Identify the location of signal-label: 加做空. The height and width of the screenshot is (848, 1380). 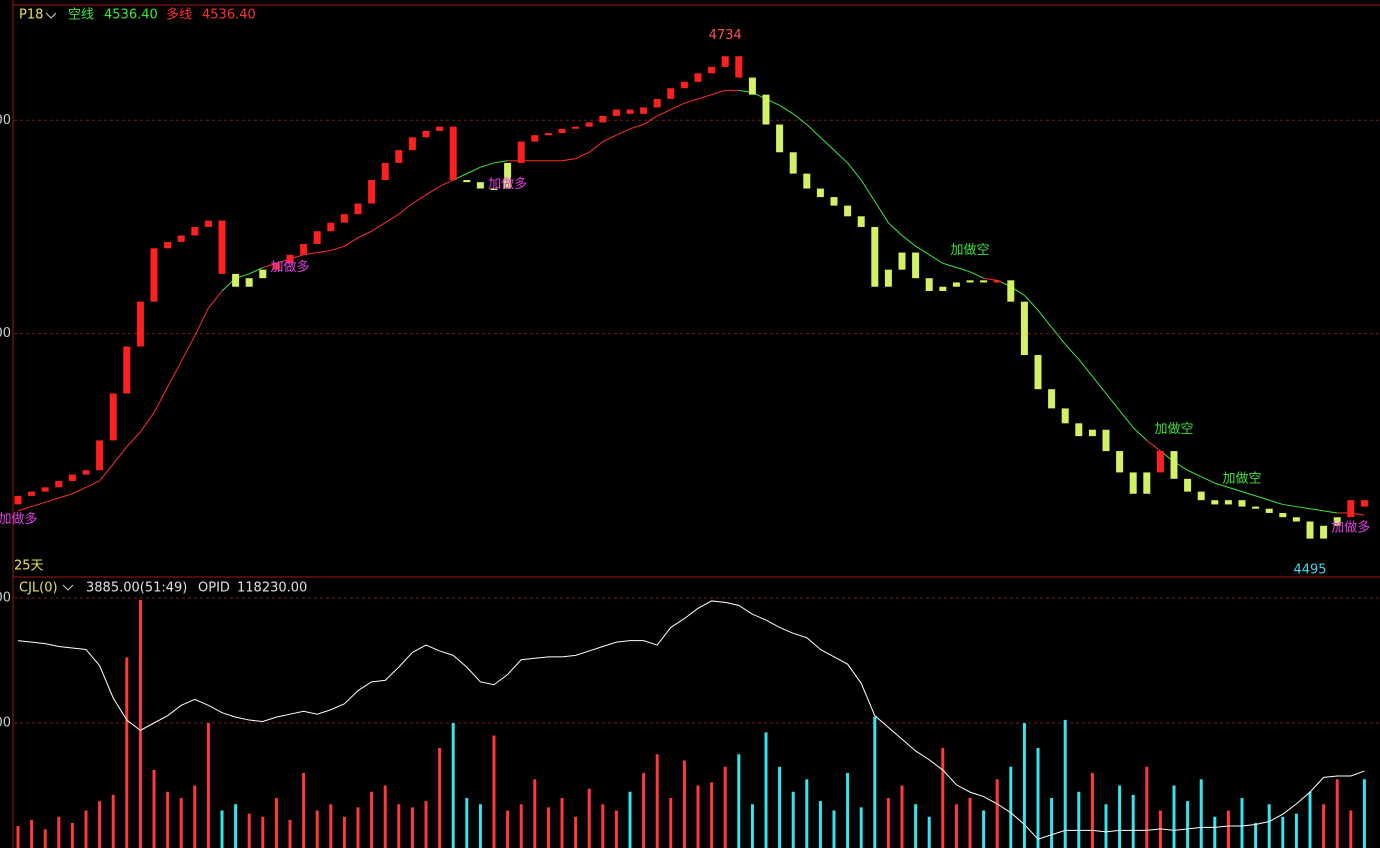
(1173, 429).